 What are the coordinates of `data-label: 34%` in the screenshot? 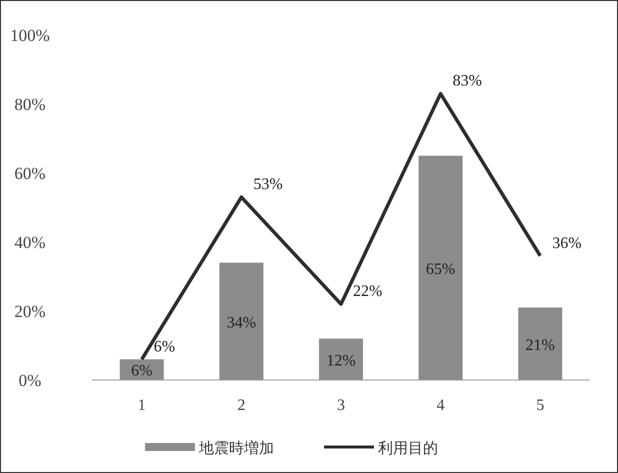 It's located at (241, 323).